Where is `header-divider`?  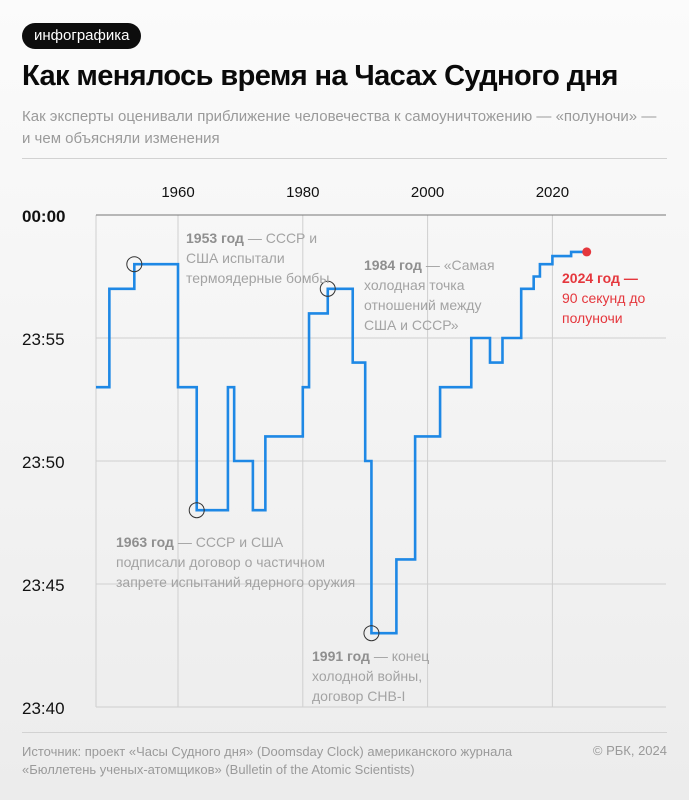 header-divider is located at coordinates (344, 158).